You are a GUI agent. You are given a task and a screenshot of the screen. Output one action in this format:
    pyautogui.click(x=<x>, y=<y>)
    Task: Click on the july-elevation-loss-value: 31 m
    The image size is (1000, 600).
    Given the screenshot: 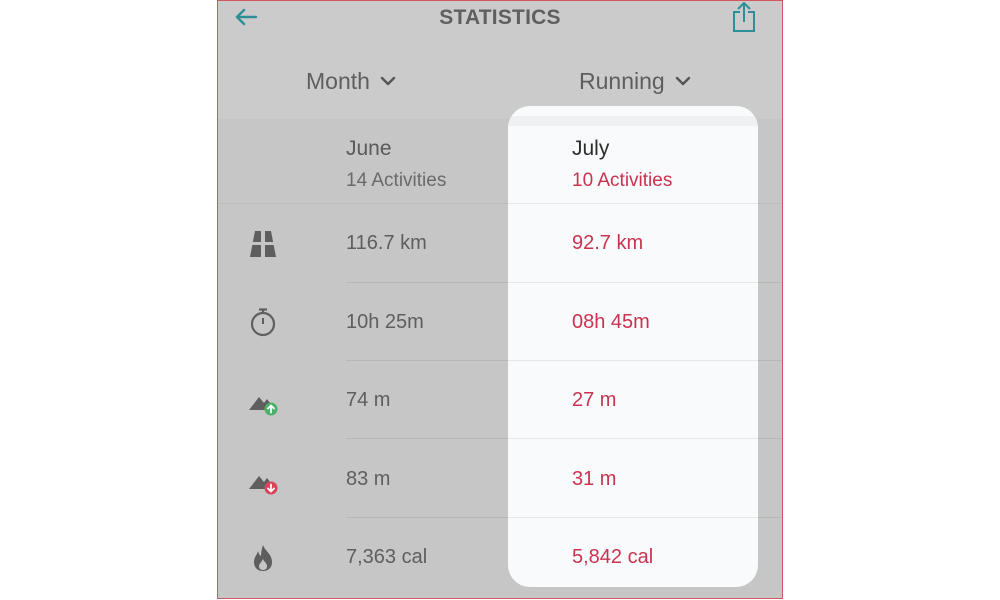 What is the action you would take?
    pyautogui.click(x=594, y=479)
    